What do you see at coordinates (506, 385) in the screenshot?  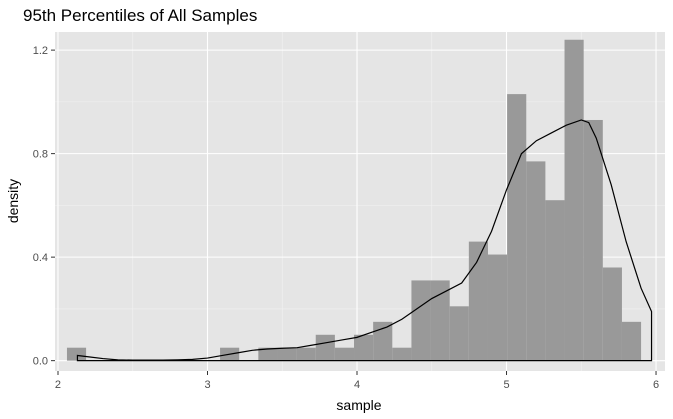 I see `x-tick-label: 5` at bounding box center [506, 385].